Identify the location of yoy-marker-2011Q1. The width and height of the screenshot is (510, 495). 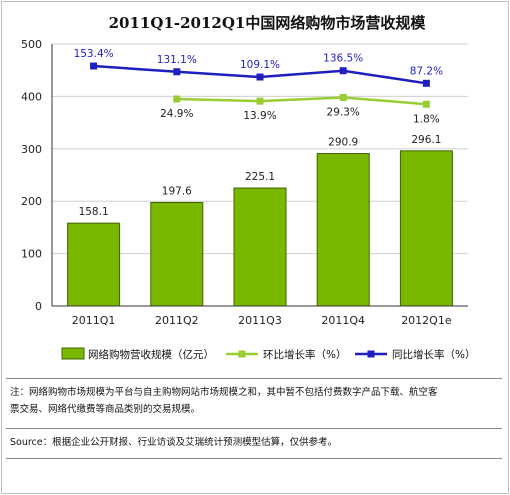
(94, 66).